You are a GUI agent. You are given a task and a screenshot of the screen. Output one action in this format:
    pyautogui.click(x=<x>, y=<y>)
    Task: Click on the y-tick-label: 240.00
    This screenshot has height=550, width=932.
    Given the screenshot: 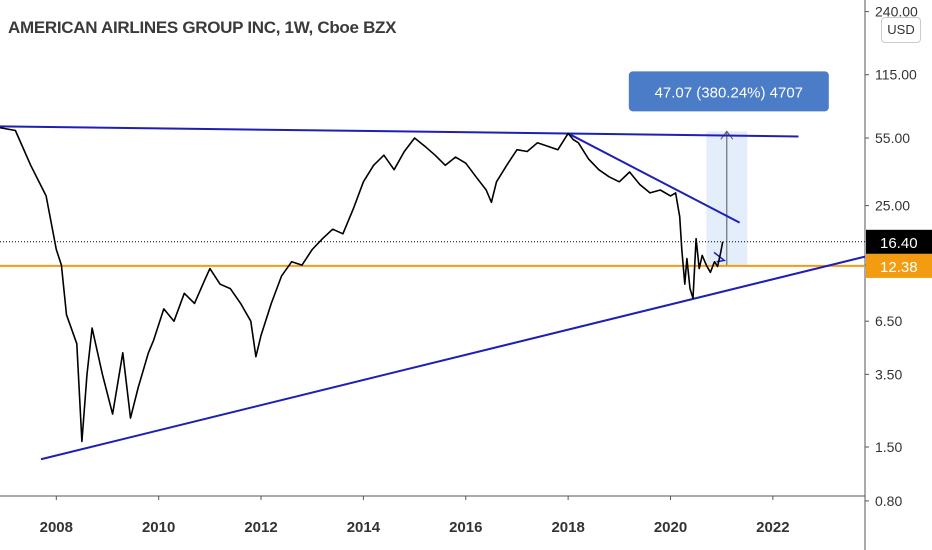 What is the action you would take?
    pyautogui.click(x=896, y=12)
    